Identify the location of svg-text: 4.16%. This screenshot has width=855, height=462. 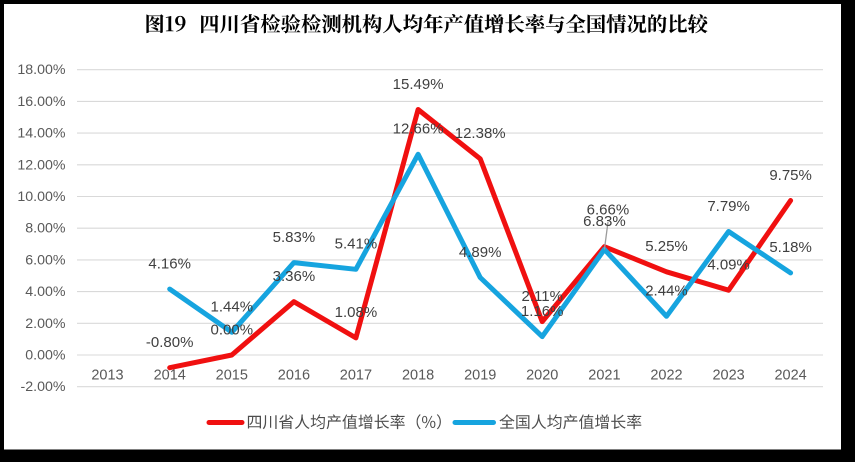
(169, 263).